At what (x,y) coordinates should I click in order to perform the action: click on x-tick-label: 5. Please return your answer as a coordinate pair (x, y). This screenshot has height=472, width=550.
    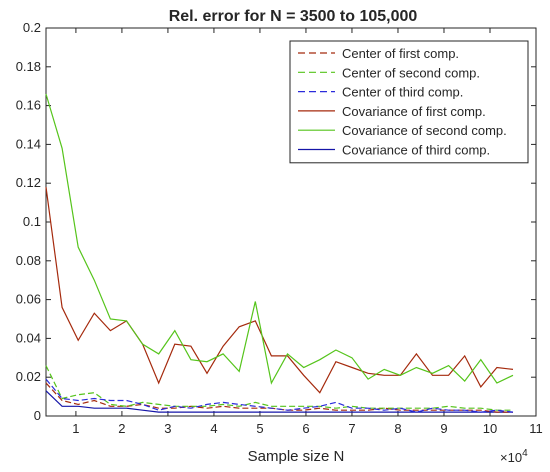
    Looking at the image, I should click on (259, 428).